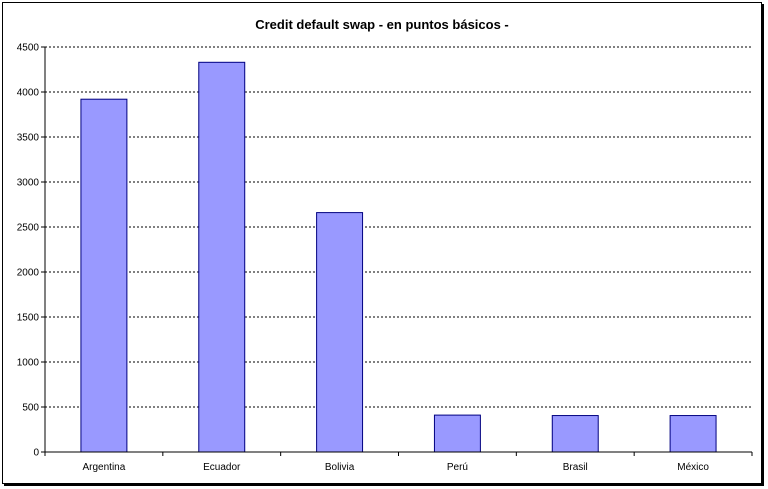 The height and width of the screenshot is (489, 768). What do you see at coordinates (28, 251) in the screenshot?
I see `y-tick-labels: 0 500 1000 1500 2000 2500 3000 3500 4000 4500` at bounding box center [28, 251].